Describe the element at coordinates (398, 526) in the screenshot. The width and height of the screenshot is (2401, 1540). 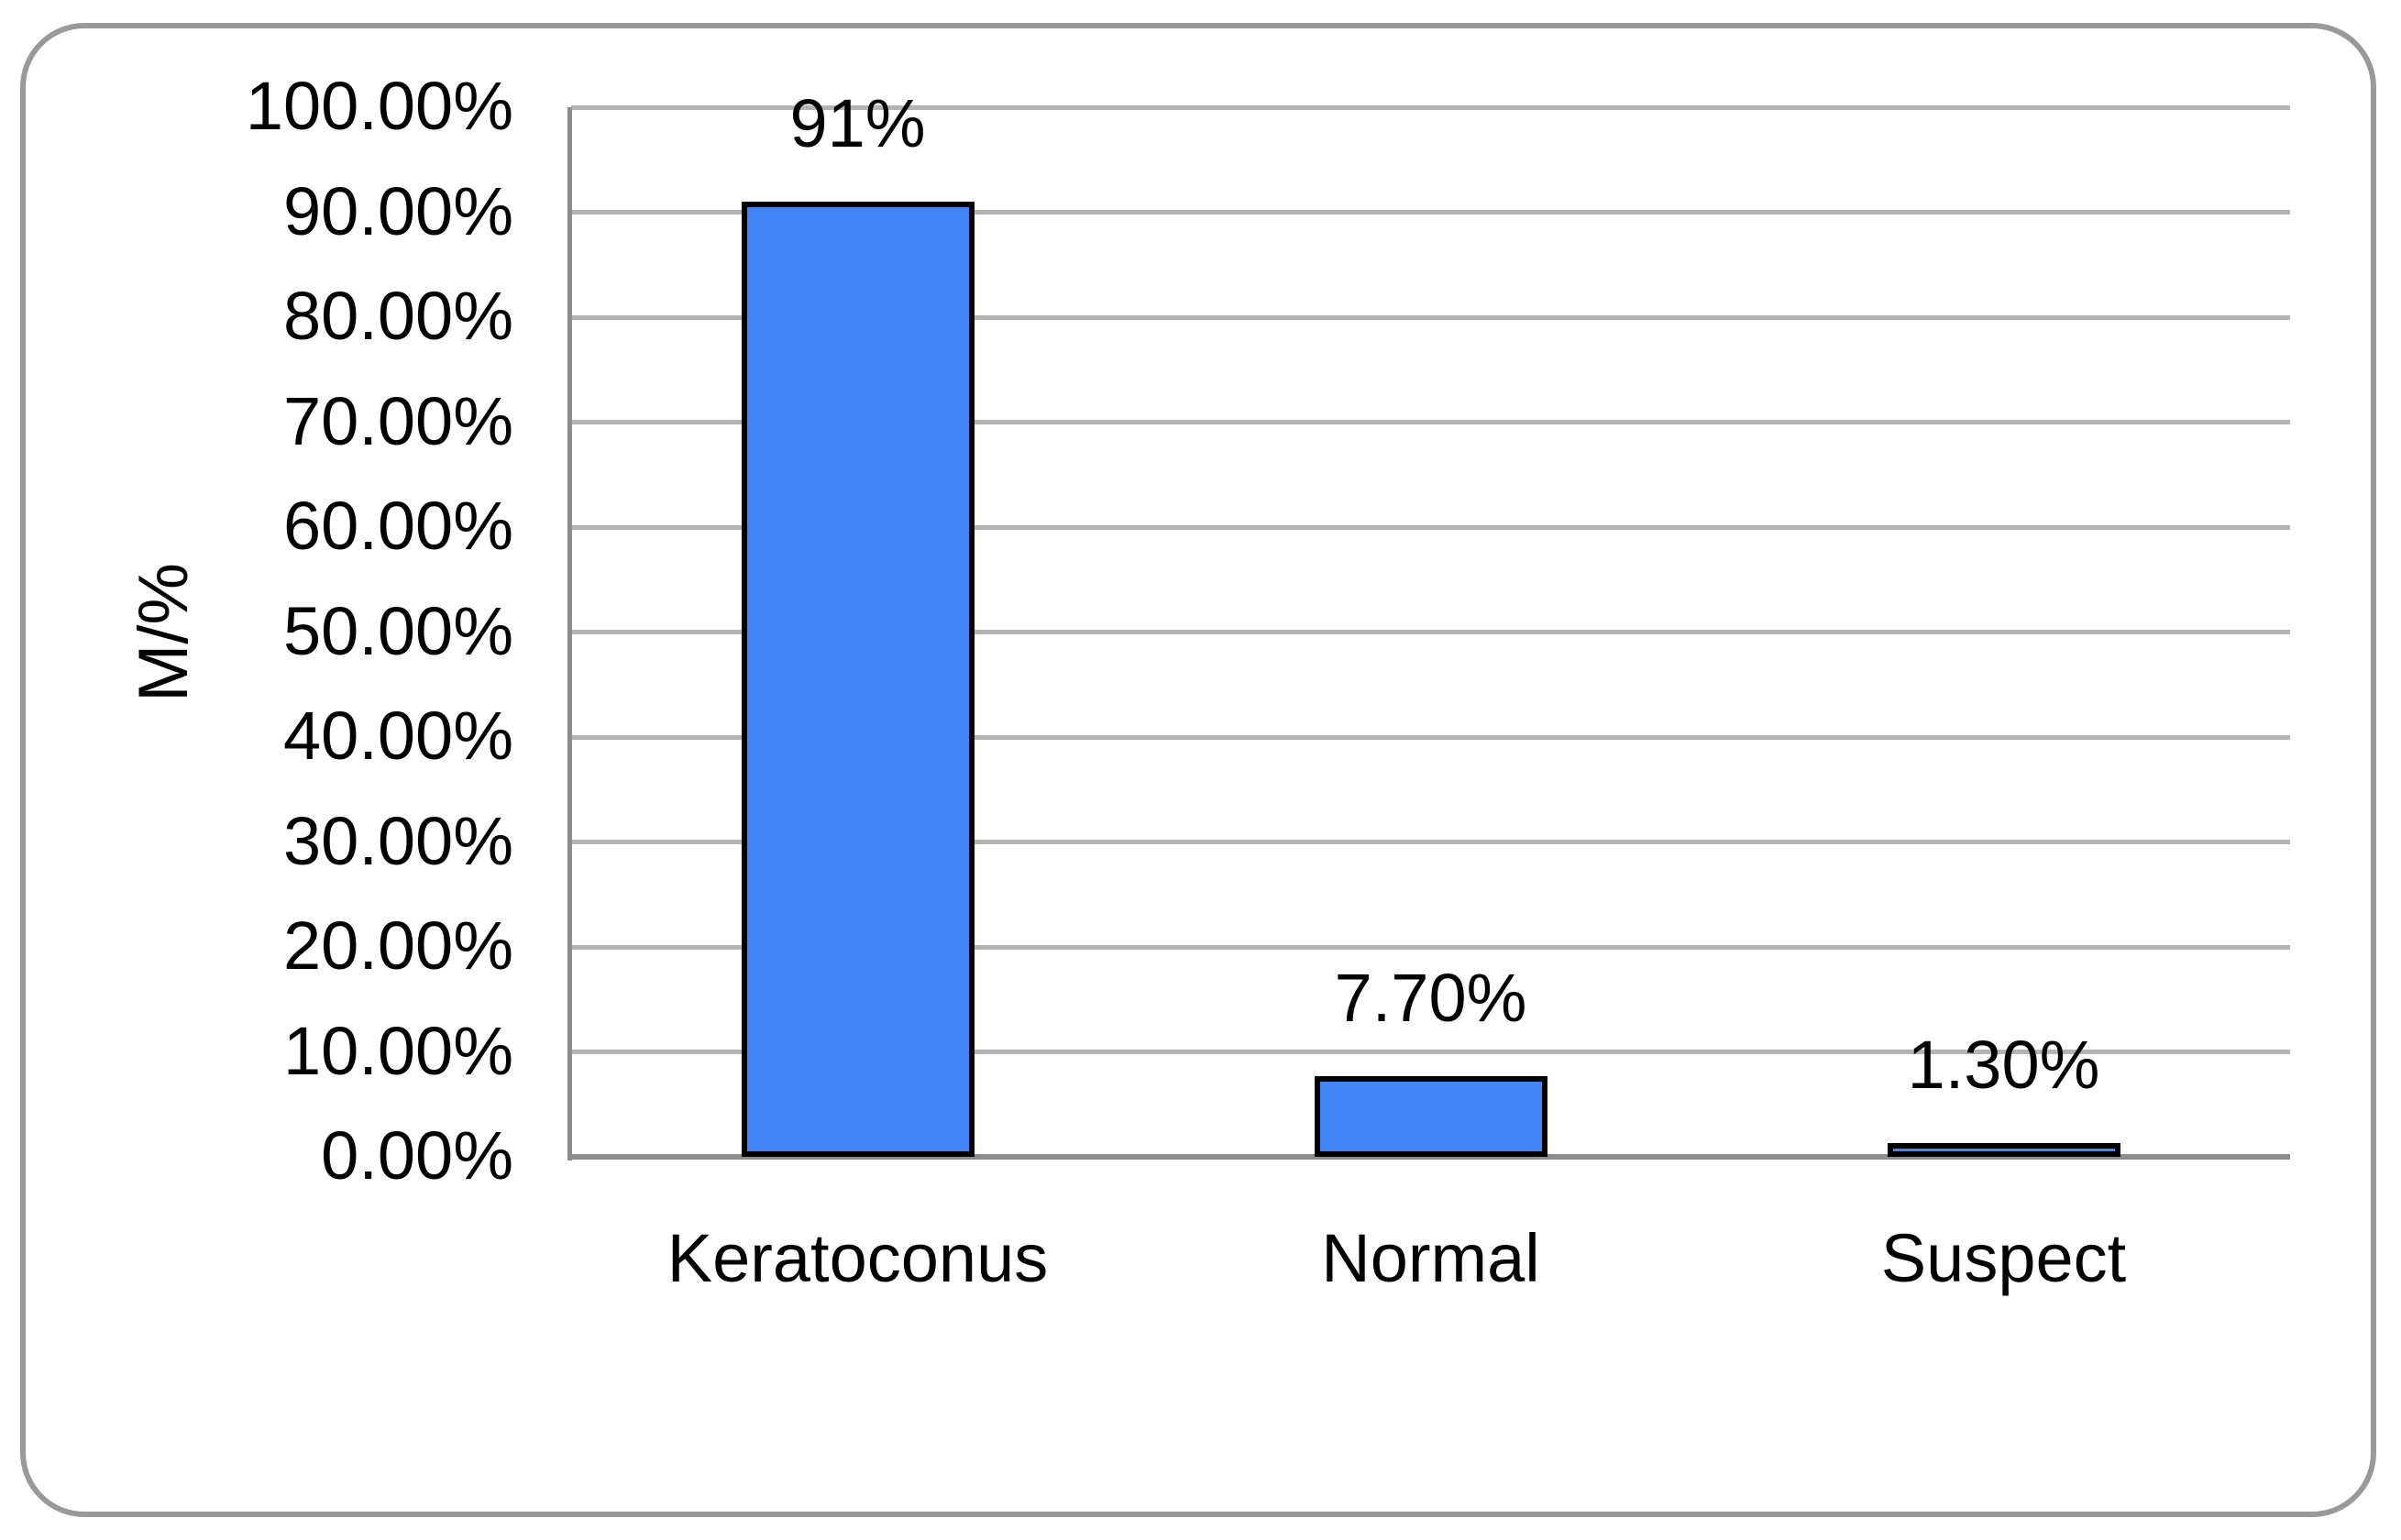
I see `y-tick-label: 60.00%` at that location.